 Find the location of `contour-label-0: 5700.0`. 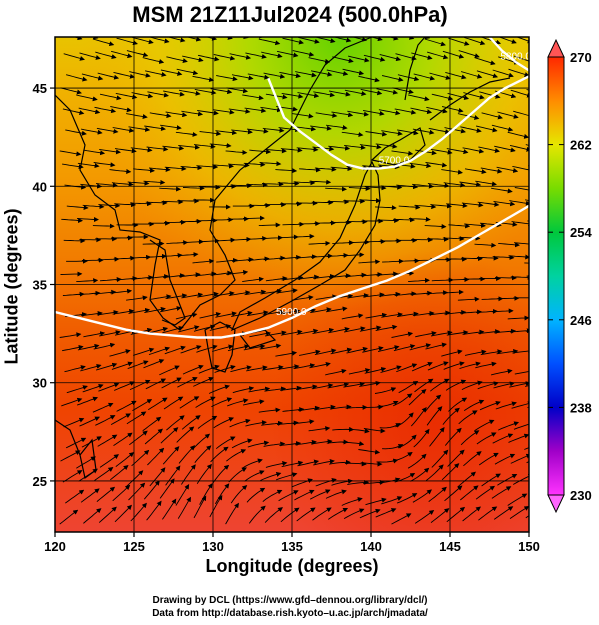

contour-label-0: 5700.0 is located at coordinates (394, 161).